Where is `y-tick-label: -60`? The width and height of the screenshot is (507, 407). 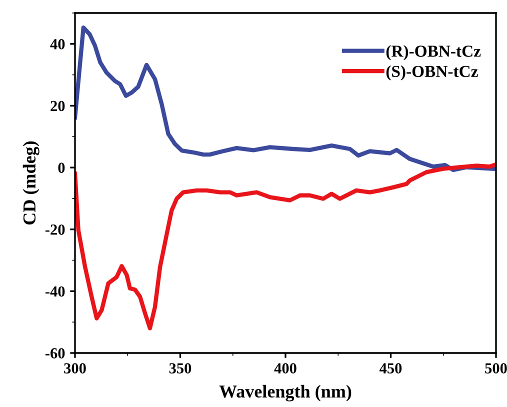 y-tick-label: -60 is located at coordinates (55, 353).